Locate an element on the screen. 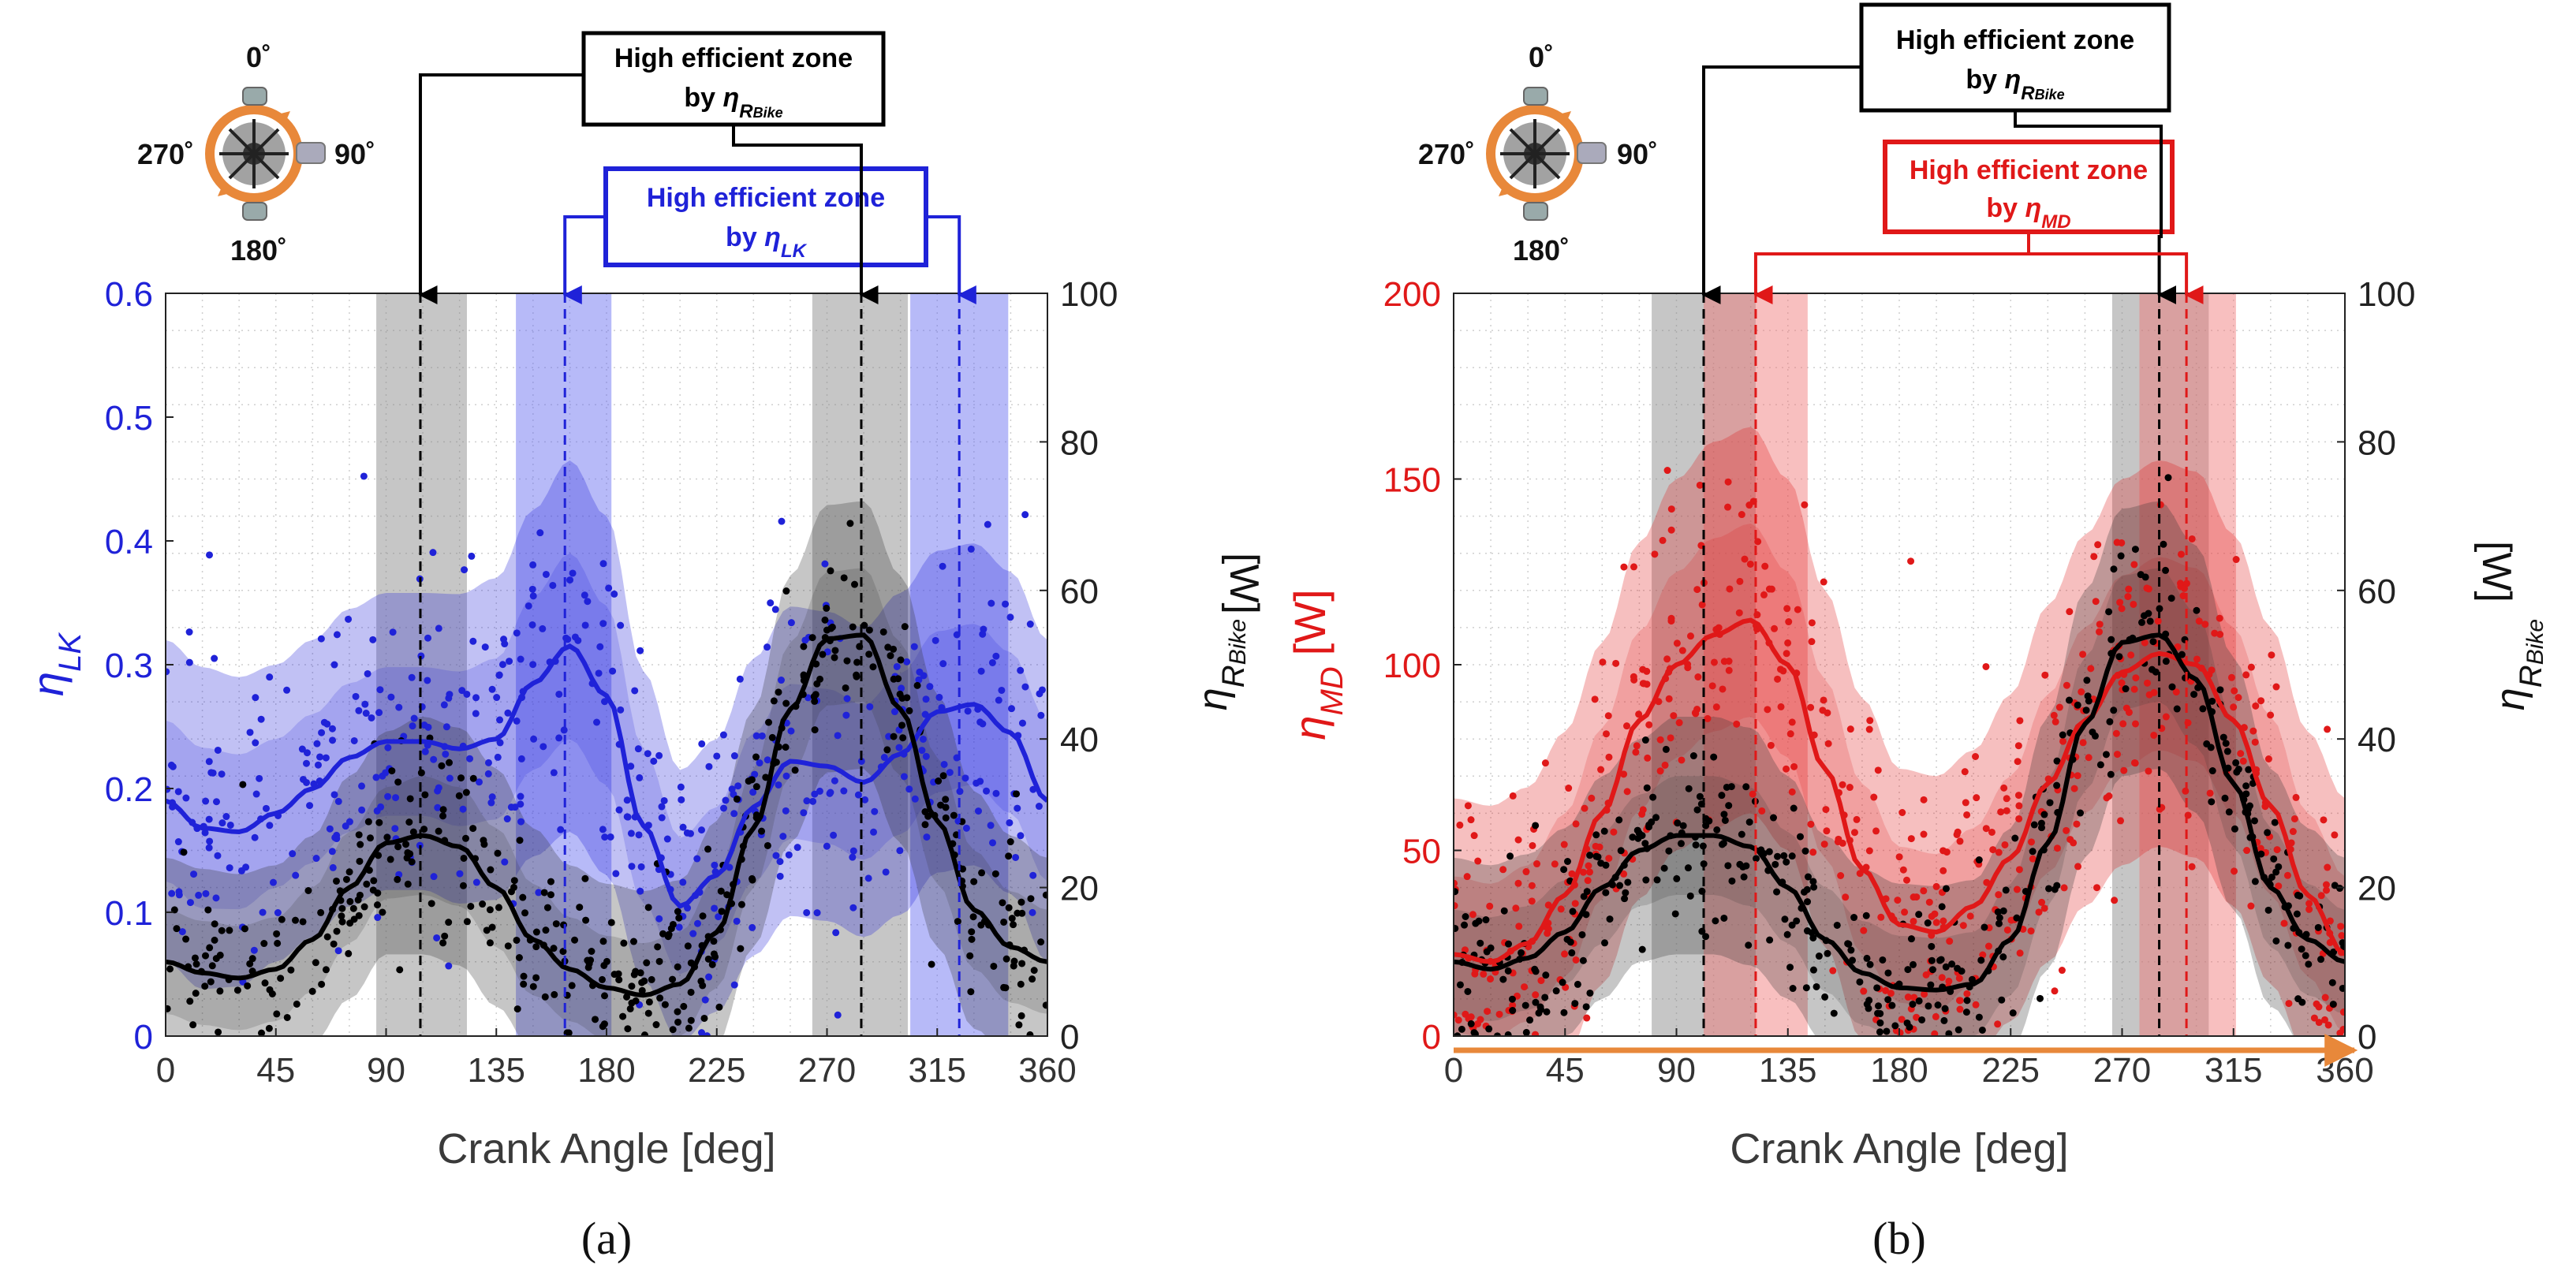 The height and width of the screenshot is (1275, 2576). fit-line-η_MD is located at coordinates (1899, 790).